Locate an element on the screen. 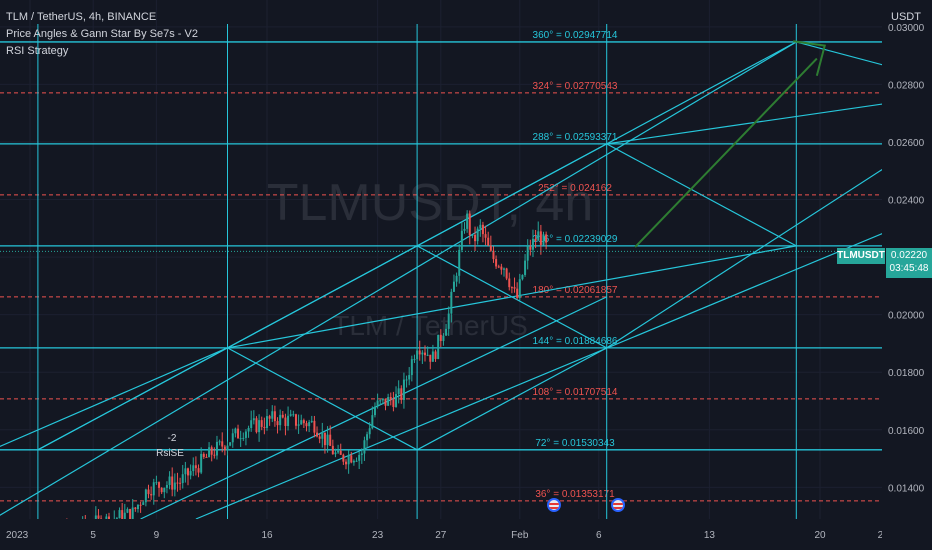 Image resolution: width=932 pixels, height=550 pixels. rsi-signal: -2 RsiSE is located at coordinates (170, 446).